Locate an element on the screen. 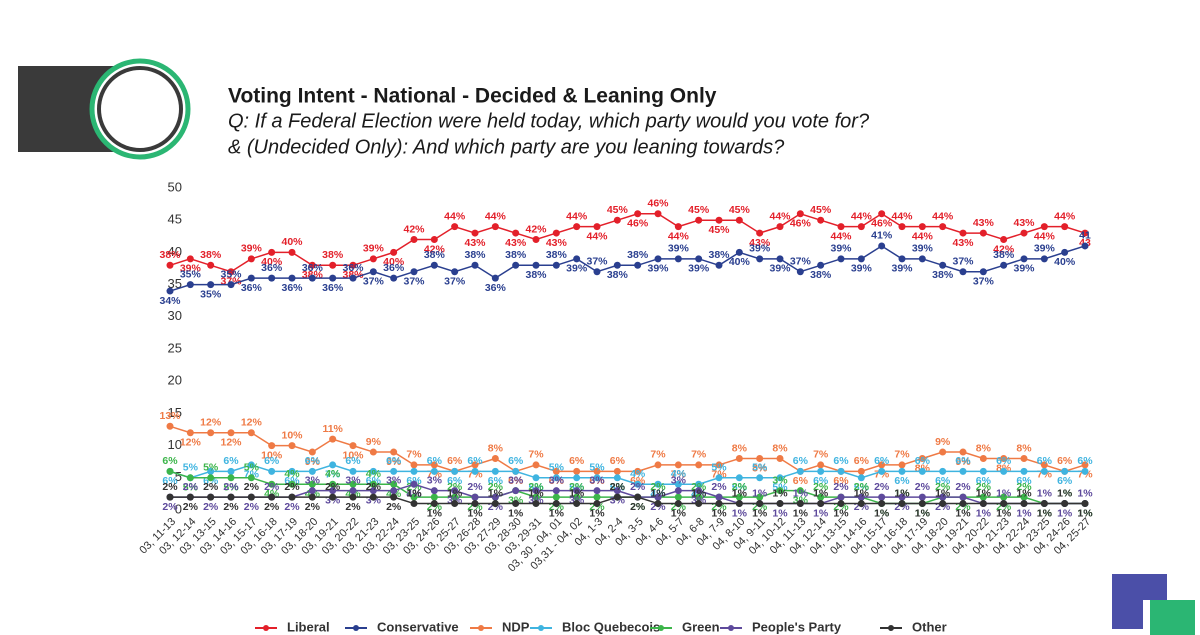  corner-logo is located at coordinates (1153, 604).